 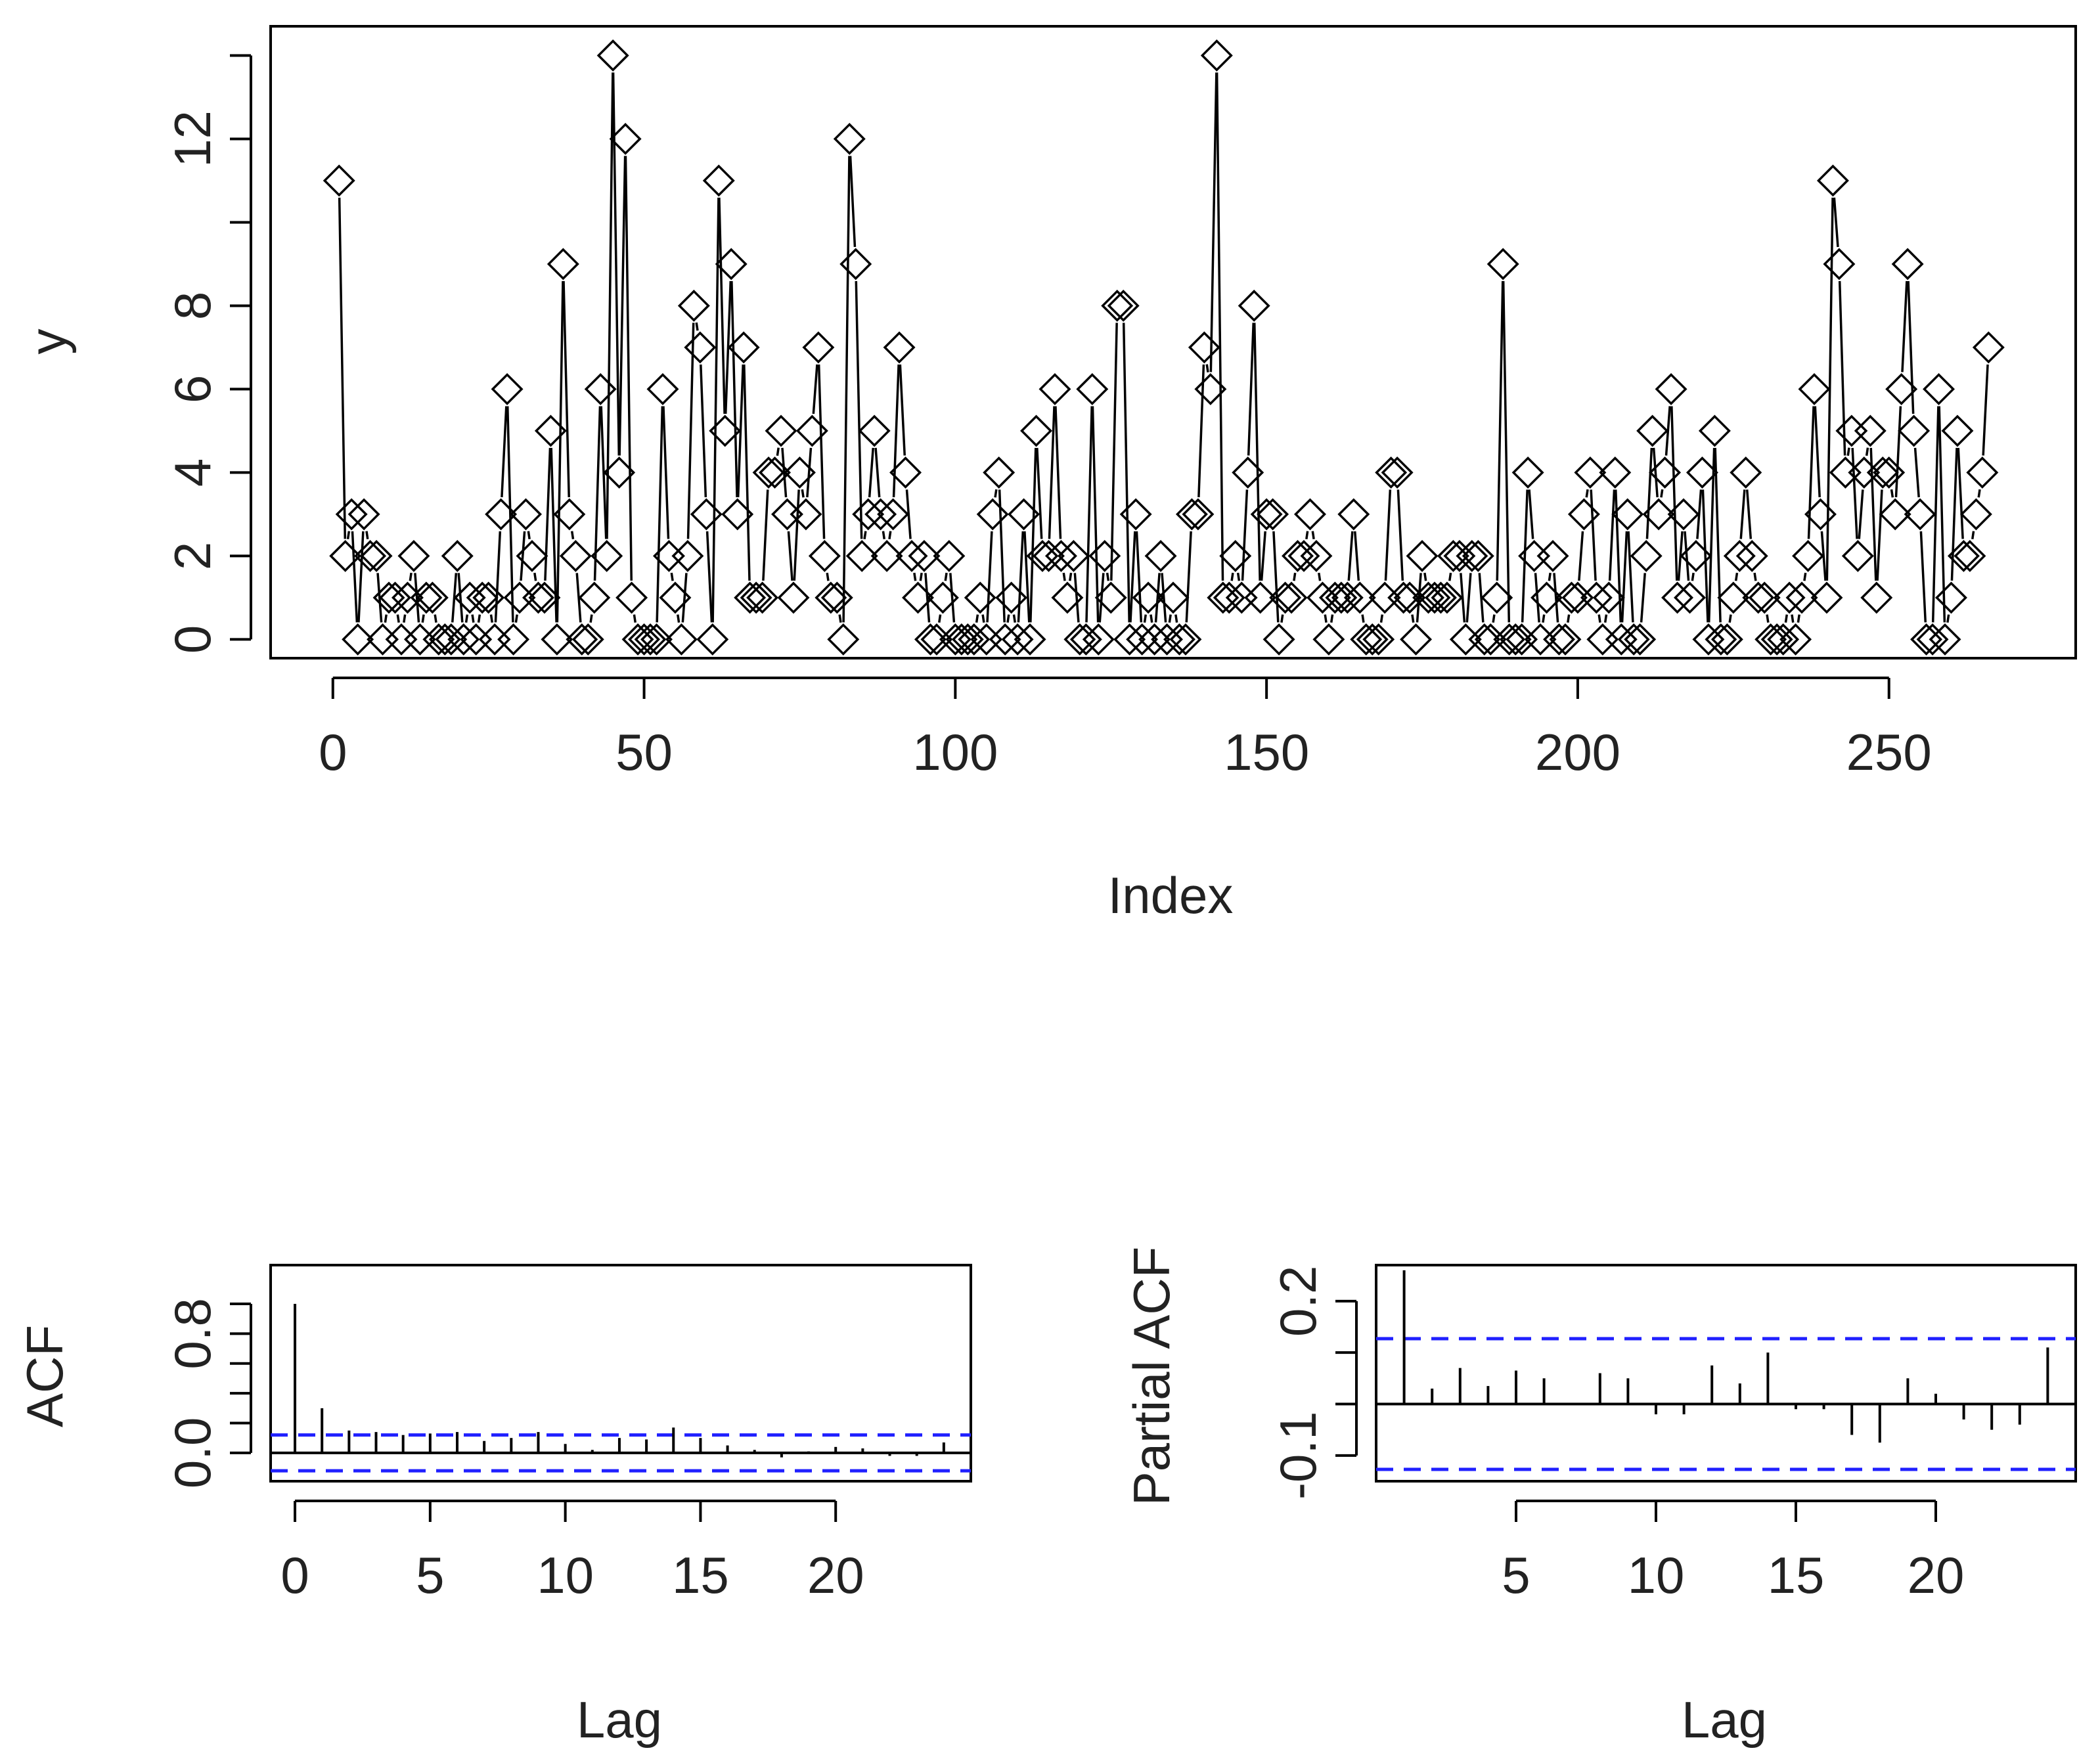 What do you see at coordinates (48, 342) in the screenshot?
I see `series-y-axis-label: y` at bounding box center [48, 342].